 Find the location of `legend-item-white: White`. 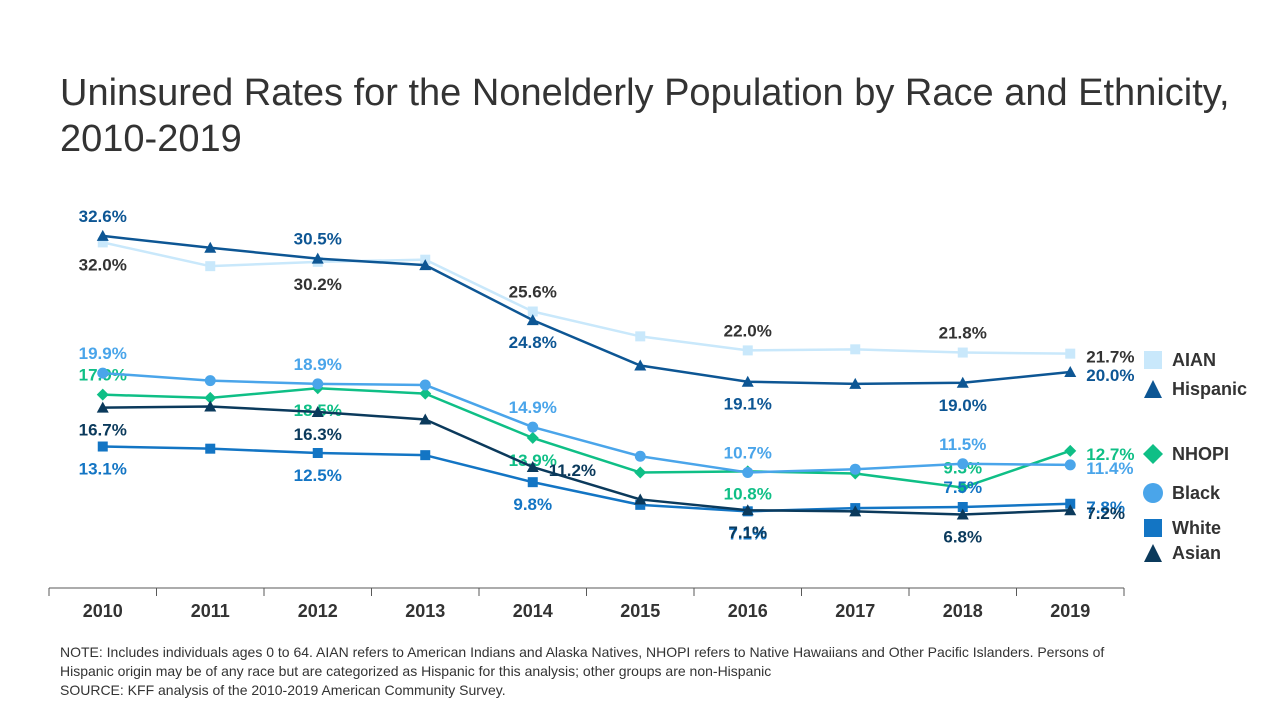

legend-item-white: White is located at coordinates (1180, 528).